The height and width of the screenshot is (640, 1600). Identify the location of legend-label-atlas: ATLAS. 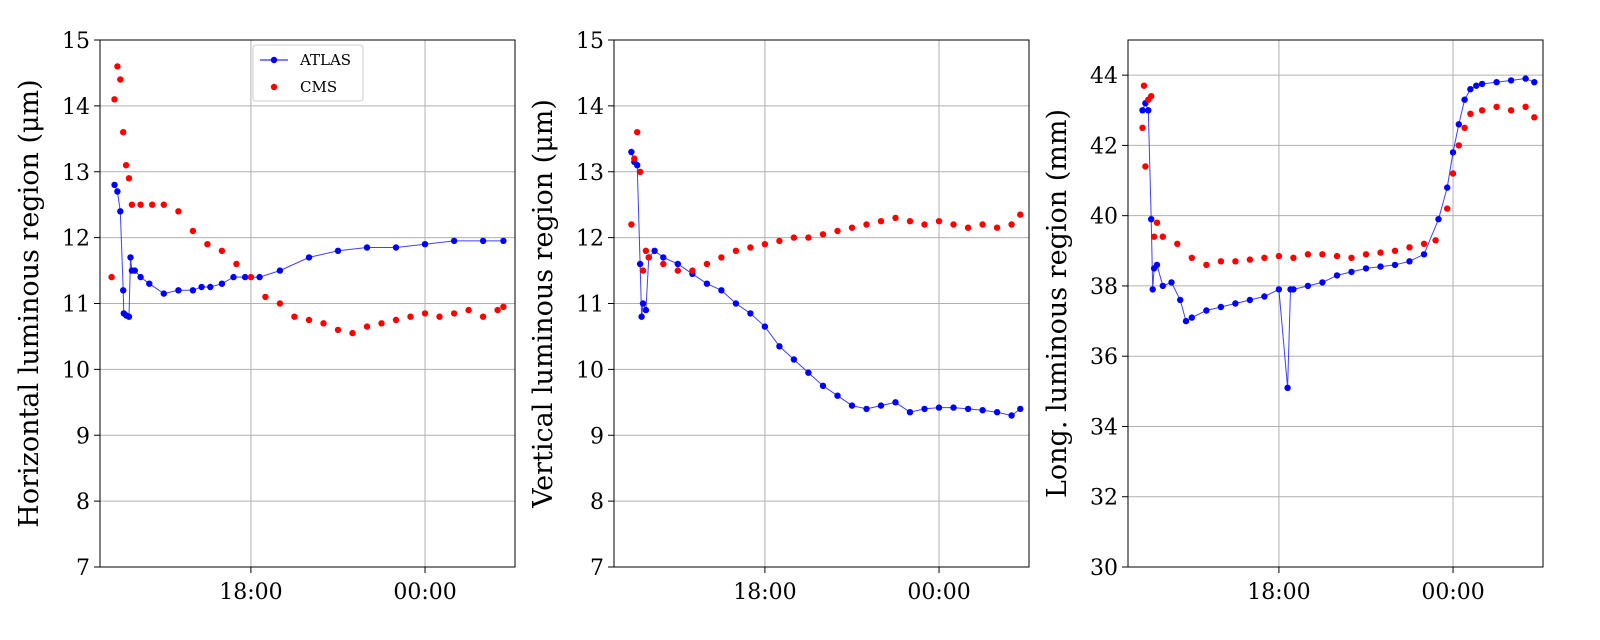
(325, 60).